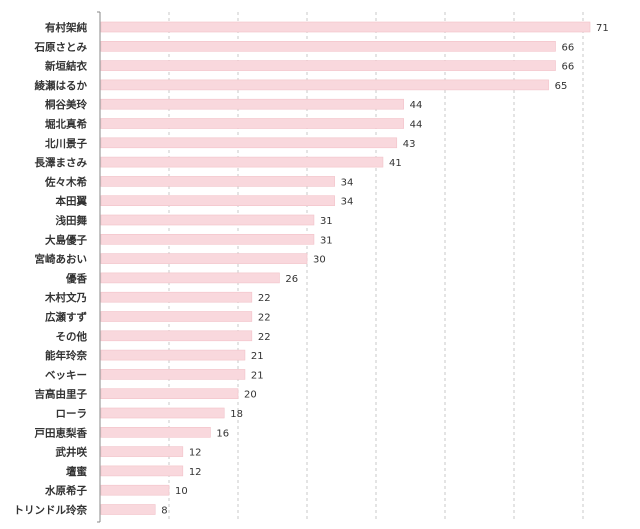 This screenshot has width=640, height=529. Describe the element at coordinates (66, 317) in the screenshot. I see `category-label: 広瀬すず` at that location.